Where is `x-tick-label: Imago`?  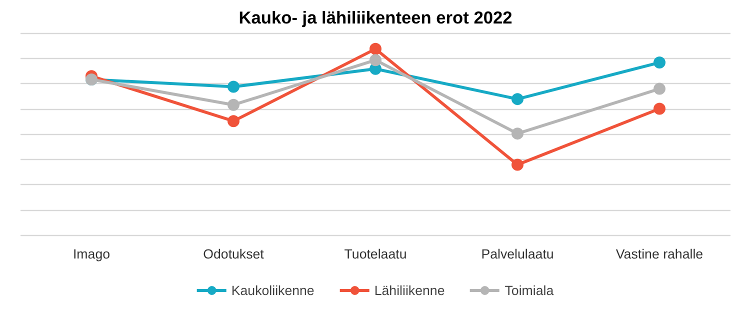 x-tick-label: Imago is located at coordinates (91, 254).